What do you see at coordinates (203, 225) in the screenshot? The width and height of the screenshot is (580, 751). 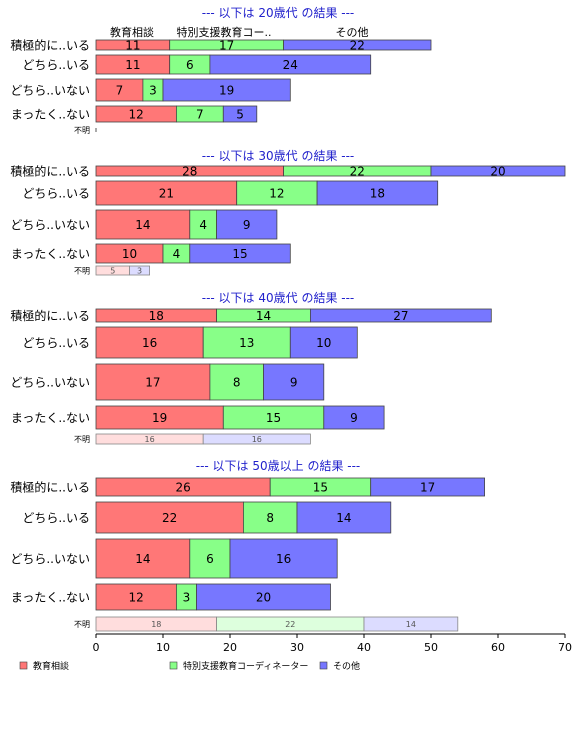 I see `bar-value-label: 4` at bounding box center [203, 225].